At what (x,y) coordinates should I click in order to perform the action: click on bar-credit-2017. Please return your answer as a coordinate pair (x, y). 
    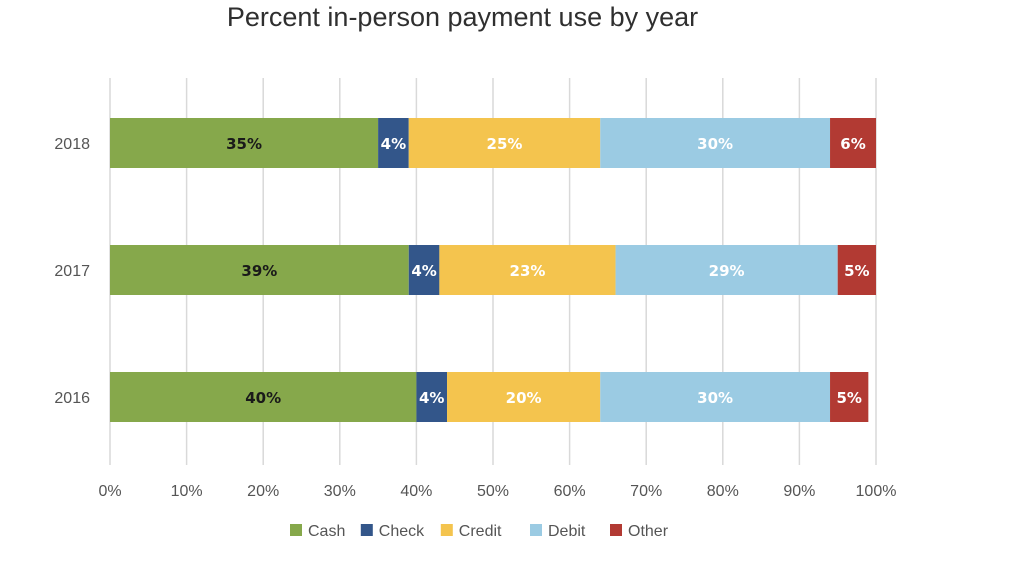
    Looking at the image, I should click on (527, 270).